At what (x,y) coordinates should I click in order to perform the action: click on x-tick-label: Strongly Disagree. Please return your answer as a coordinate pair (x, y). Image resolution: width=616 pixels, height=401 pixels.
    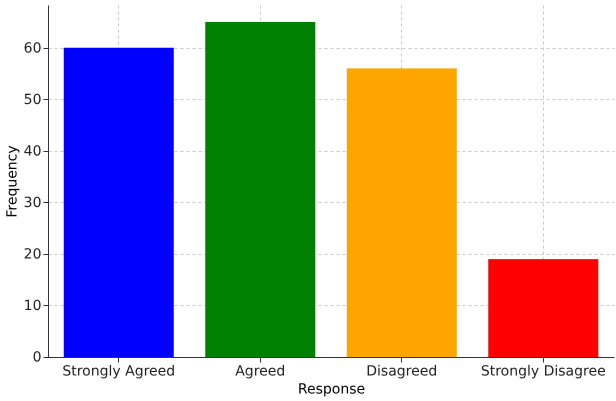
    Looking at the image, I should click on (543, 372).